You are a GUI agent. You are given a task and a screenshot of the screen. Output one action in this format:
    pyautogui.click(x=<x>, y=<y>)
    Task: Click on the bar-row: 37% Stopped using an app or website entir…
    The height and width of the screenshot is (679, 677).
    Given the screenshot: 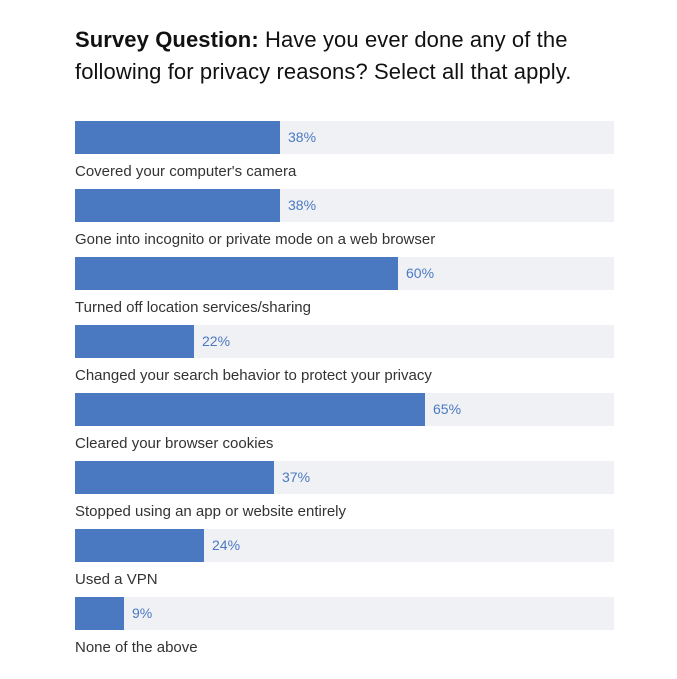 What is the action you would take?
    pyautogui.click(x=344, y=495)
    